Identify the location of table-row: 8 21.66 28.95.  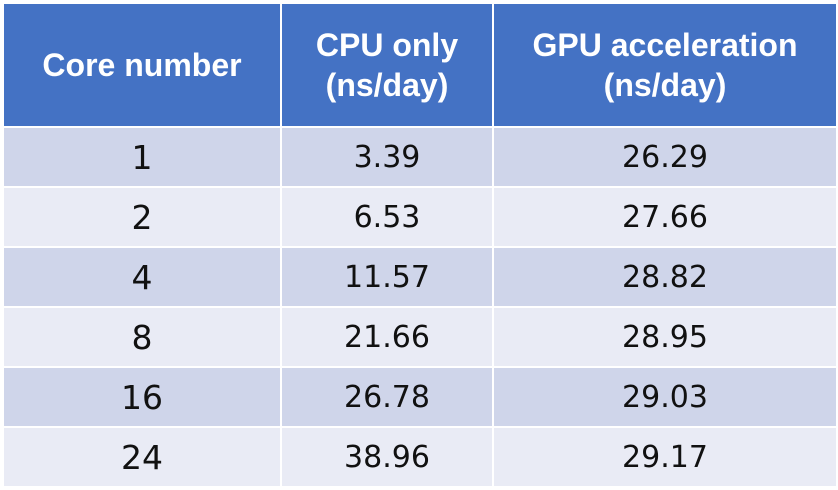
(420, 337).